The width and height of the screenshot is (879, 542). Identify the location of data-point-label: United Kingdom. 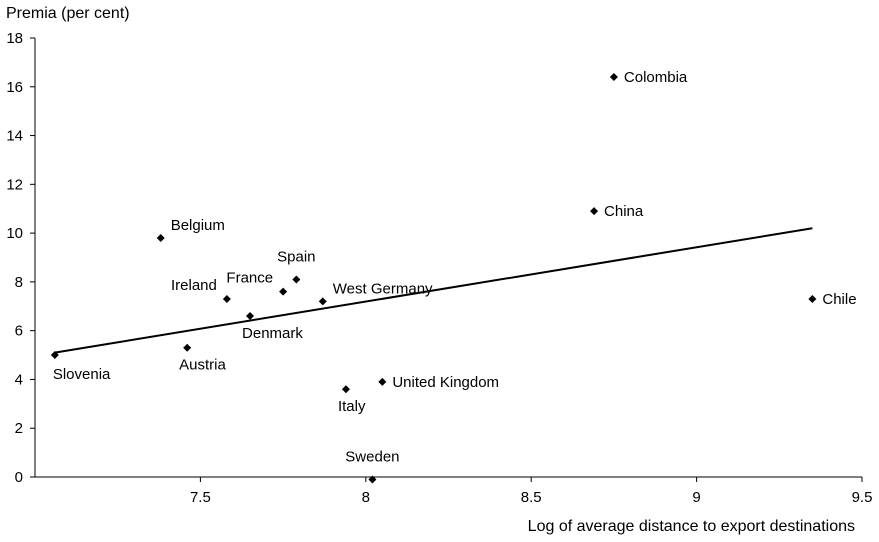
(445, 382).